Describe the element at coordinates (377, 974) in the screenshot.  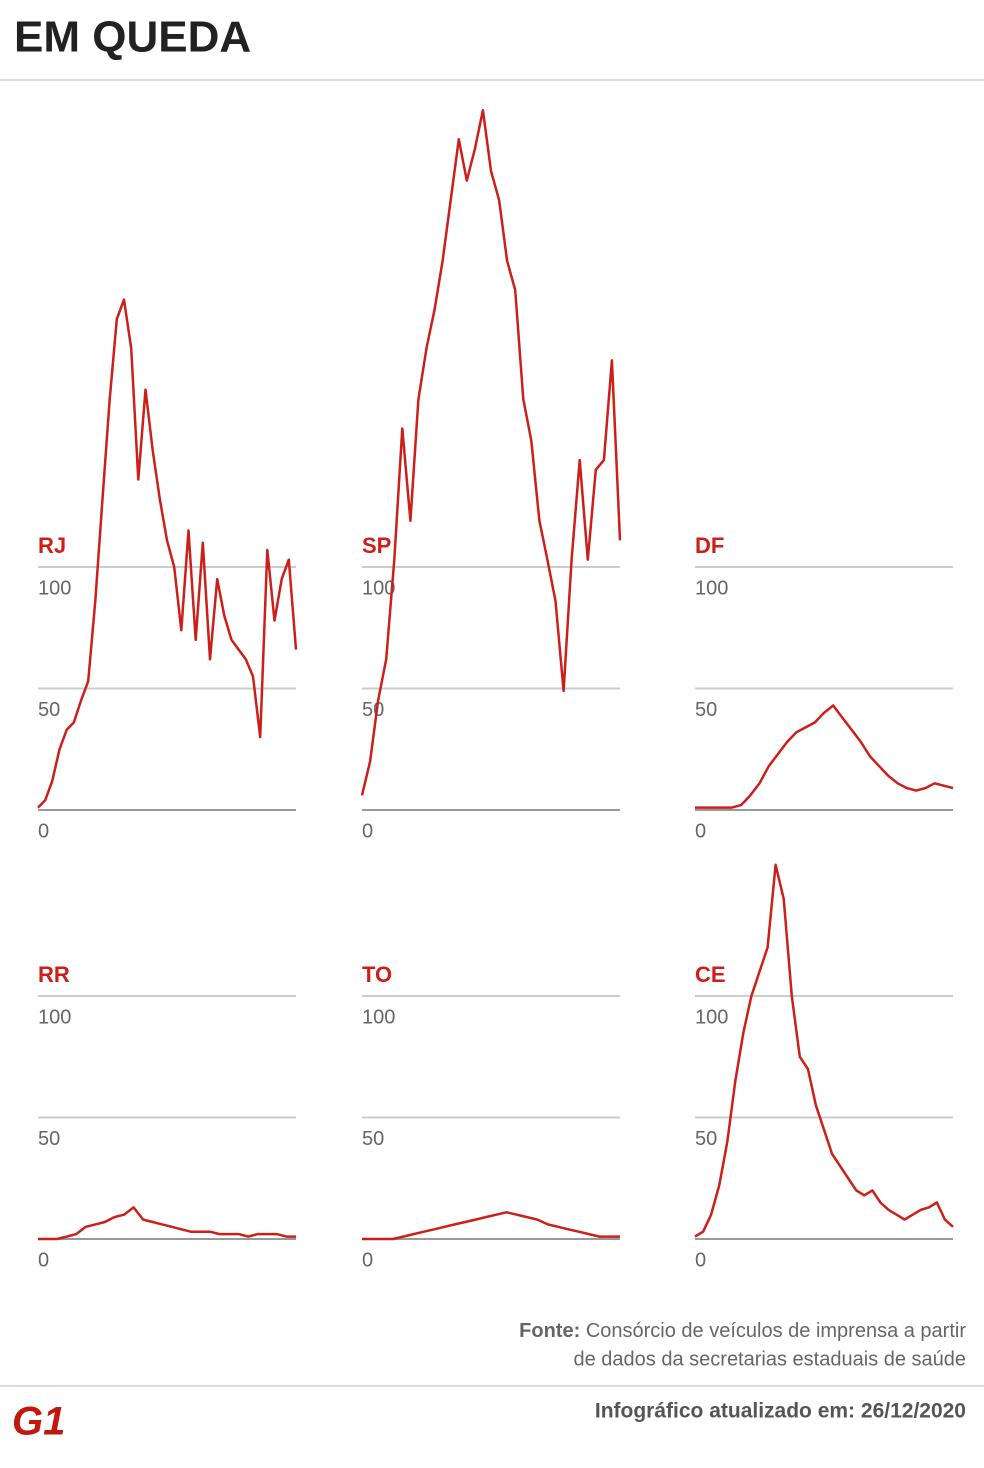
I see `panel-title: TO` at that location.